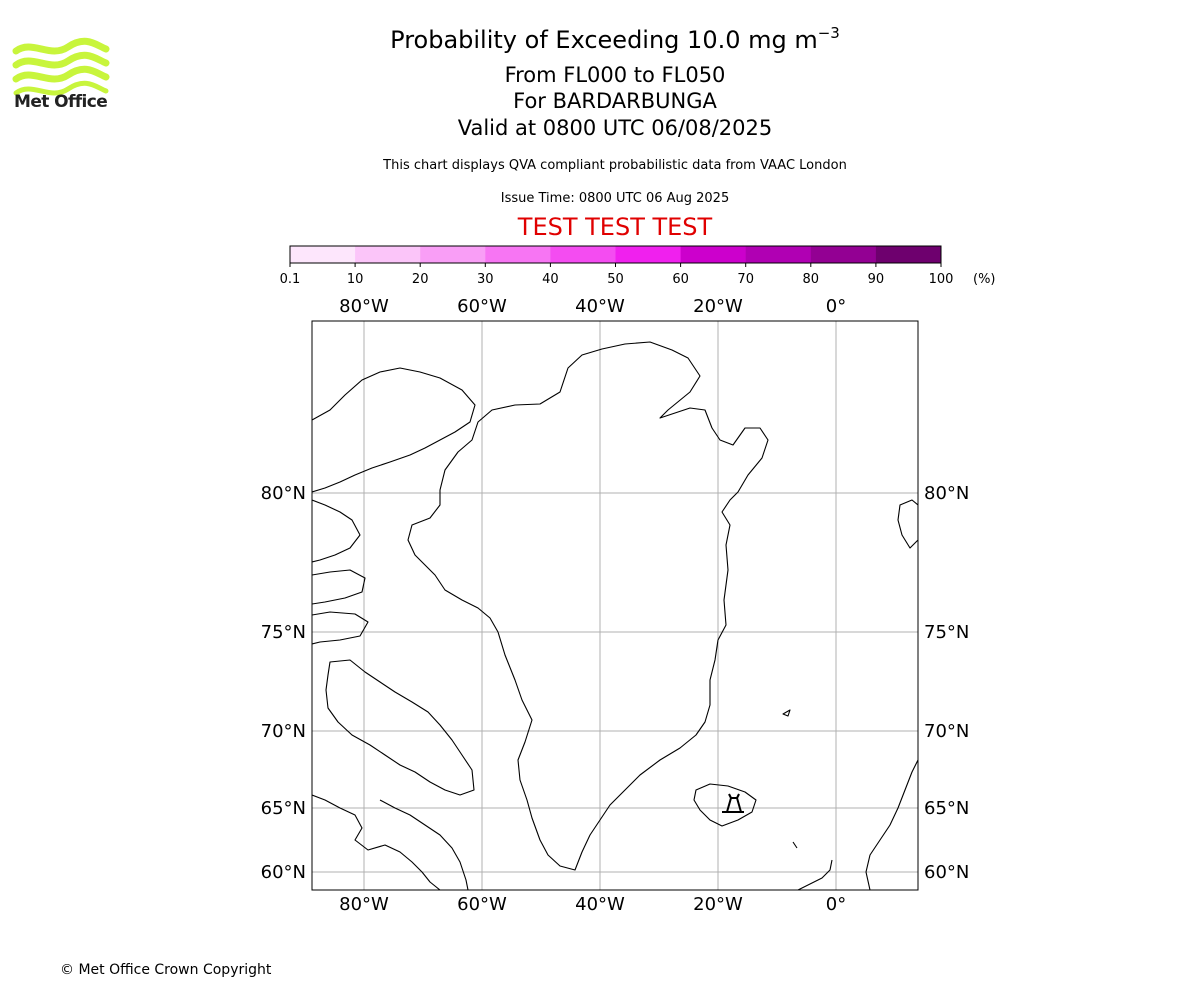 This screenshot has width=1200, height=1000. Describe the element at coordinates (745, 279) in the screenshot. I see `colorbar-tick-label: 70` at that location.